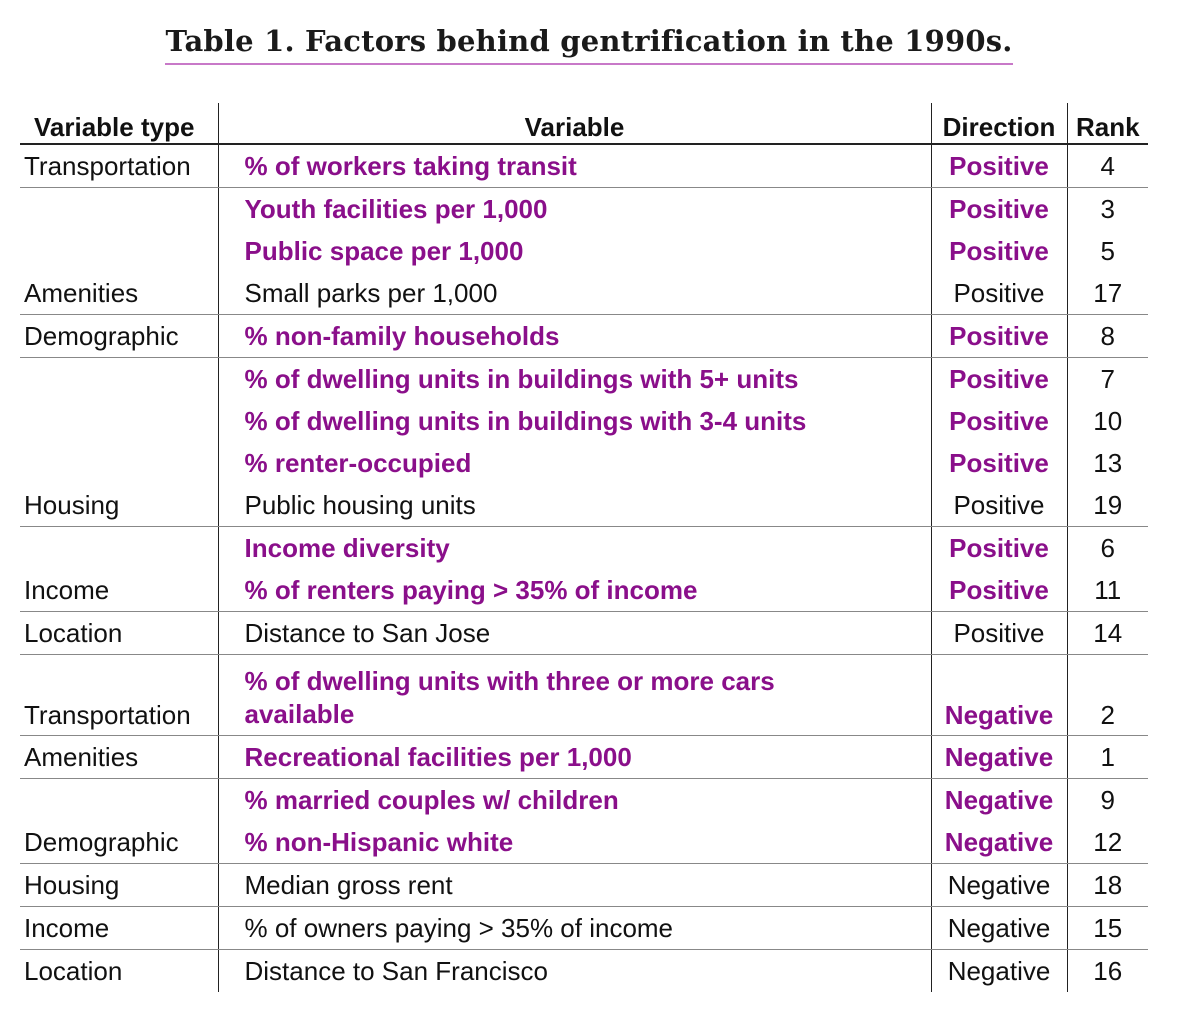  I want to click on table-row: Housing Median gross rent Negative 18, so click(584, 885).